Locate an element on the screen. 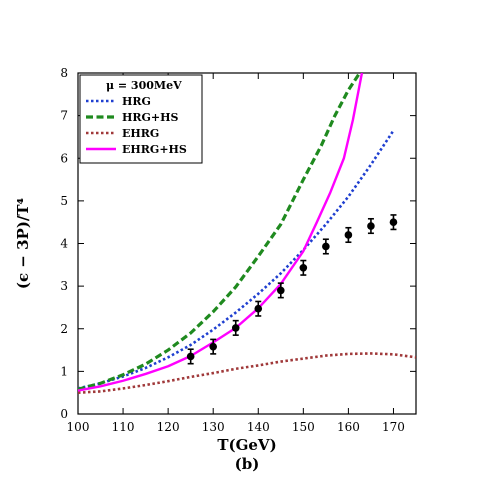 The height and width of the screenshot is (491, 491). data-points is located at coordinates (292, 289).